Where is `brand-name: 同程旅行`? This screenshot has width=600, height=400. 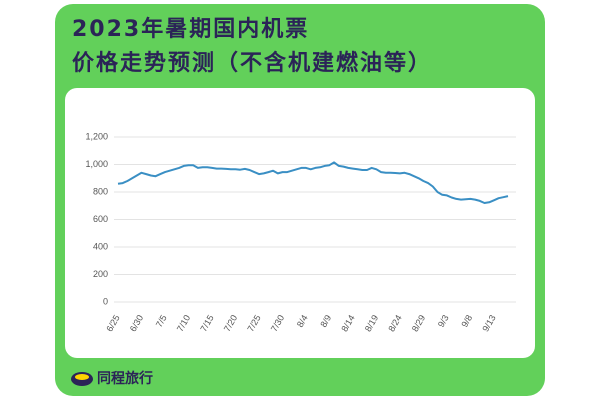 brand-name: 同程旅行 is located at coordinates (125, 378).